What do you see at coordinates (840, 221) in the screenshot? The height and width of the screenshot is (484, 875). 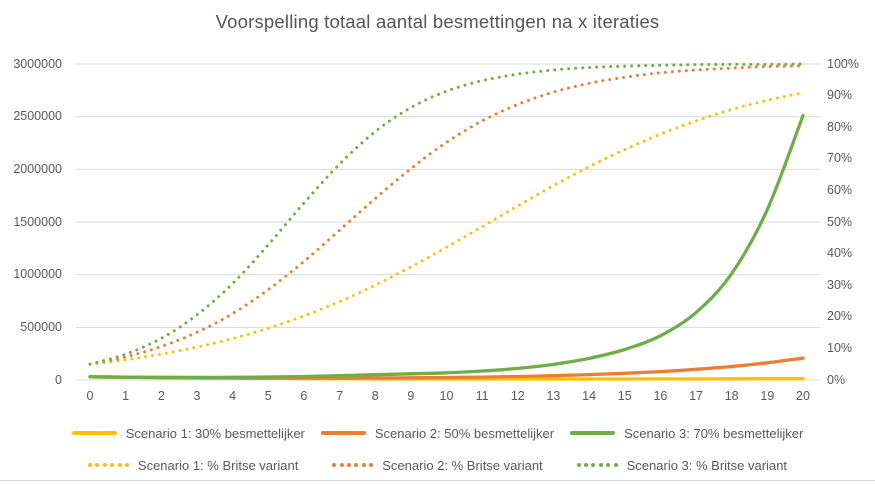 I see `right-axis-tick-label: 50%` at bounding box center [840, 221].